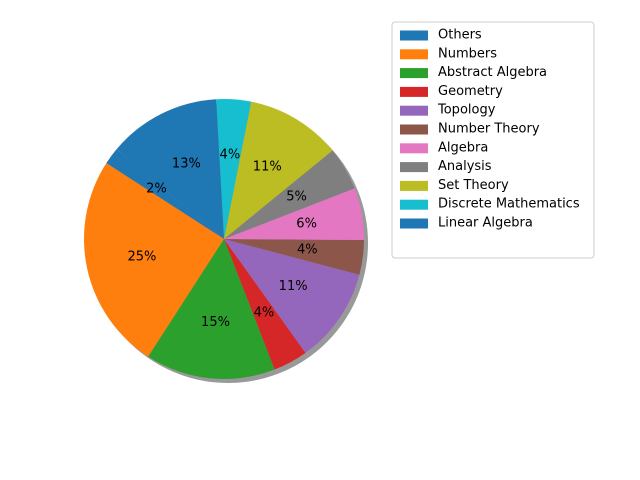 This screenshot has height=480, width=640. Describe the element at coordinates (414, 73) in the screenshot. I see `legend-swatch-abstract-algebra` at that location.